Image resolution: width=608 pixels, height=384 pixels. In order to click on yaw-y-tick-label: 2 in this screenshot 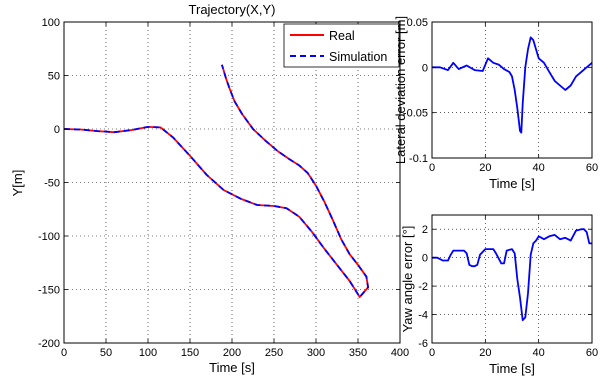, I will do `click(425, 230)`.